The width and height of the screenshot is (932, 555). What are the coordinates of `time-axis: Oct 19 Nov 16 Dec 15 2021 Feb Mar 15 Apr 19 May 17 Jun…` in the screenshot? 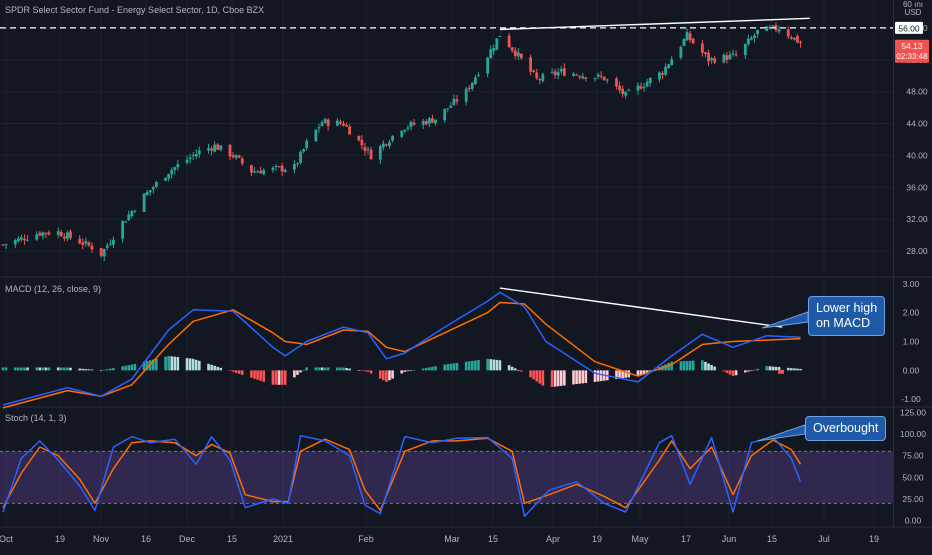 It's located at (439, 539).